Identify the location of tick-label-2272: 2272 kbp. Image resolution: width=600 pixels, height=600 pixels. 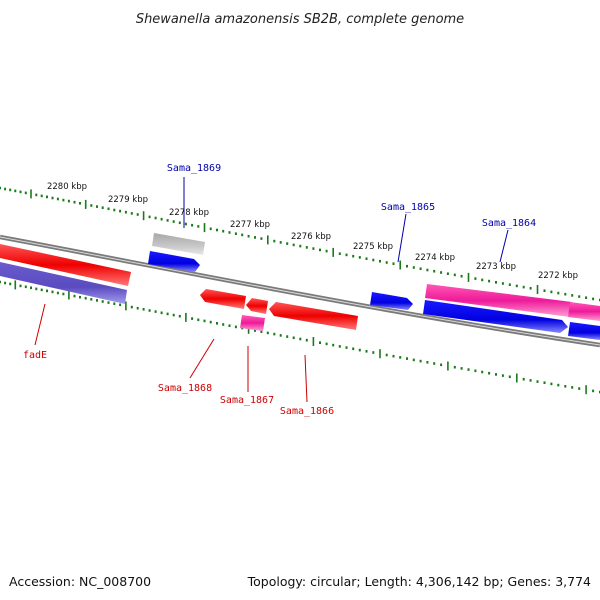
(558, 276).